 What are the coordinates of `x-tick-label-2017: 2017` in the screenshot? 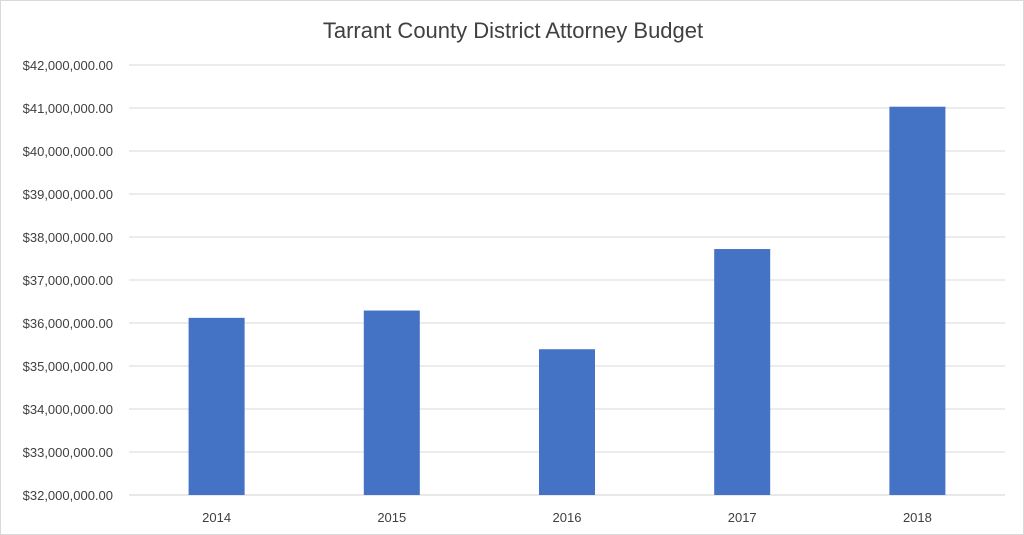 It's located at (742, 517).